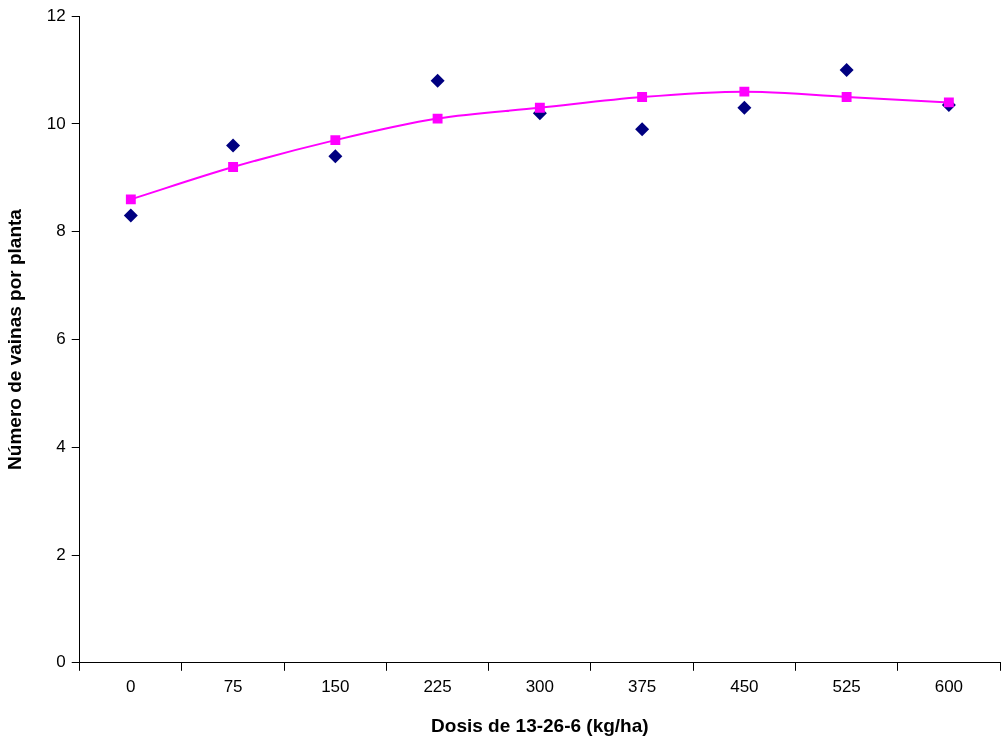 The height and width of the screenshot is (742, 1007). Describe the element at coordinates (540, 725) in the screenshot. I see `x-axis-title: Dosis de 13-26-6 (kg/ha)` at that location.